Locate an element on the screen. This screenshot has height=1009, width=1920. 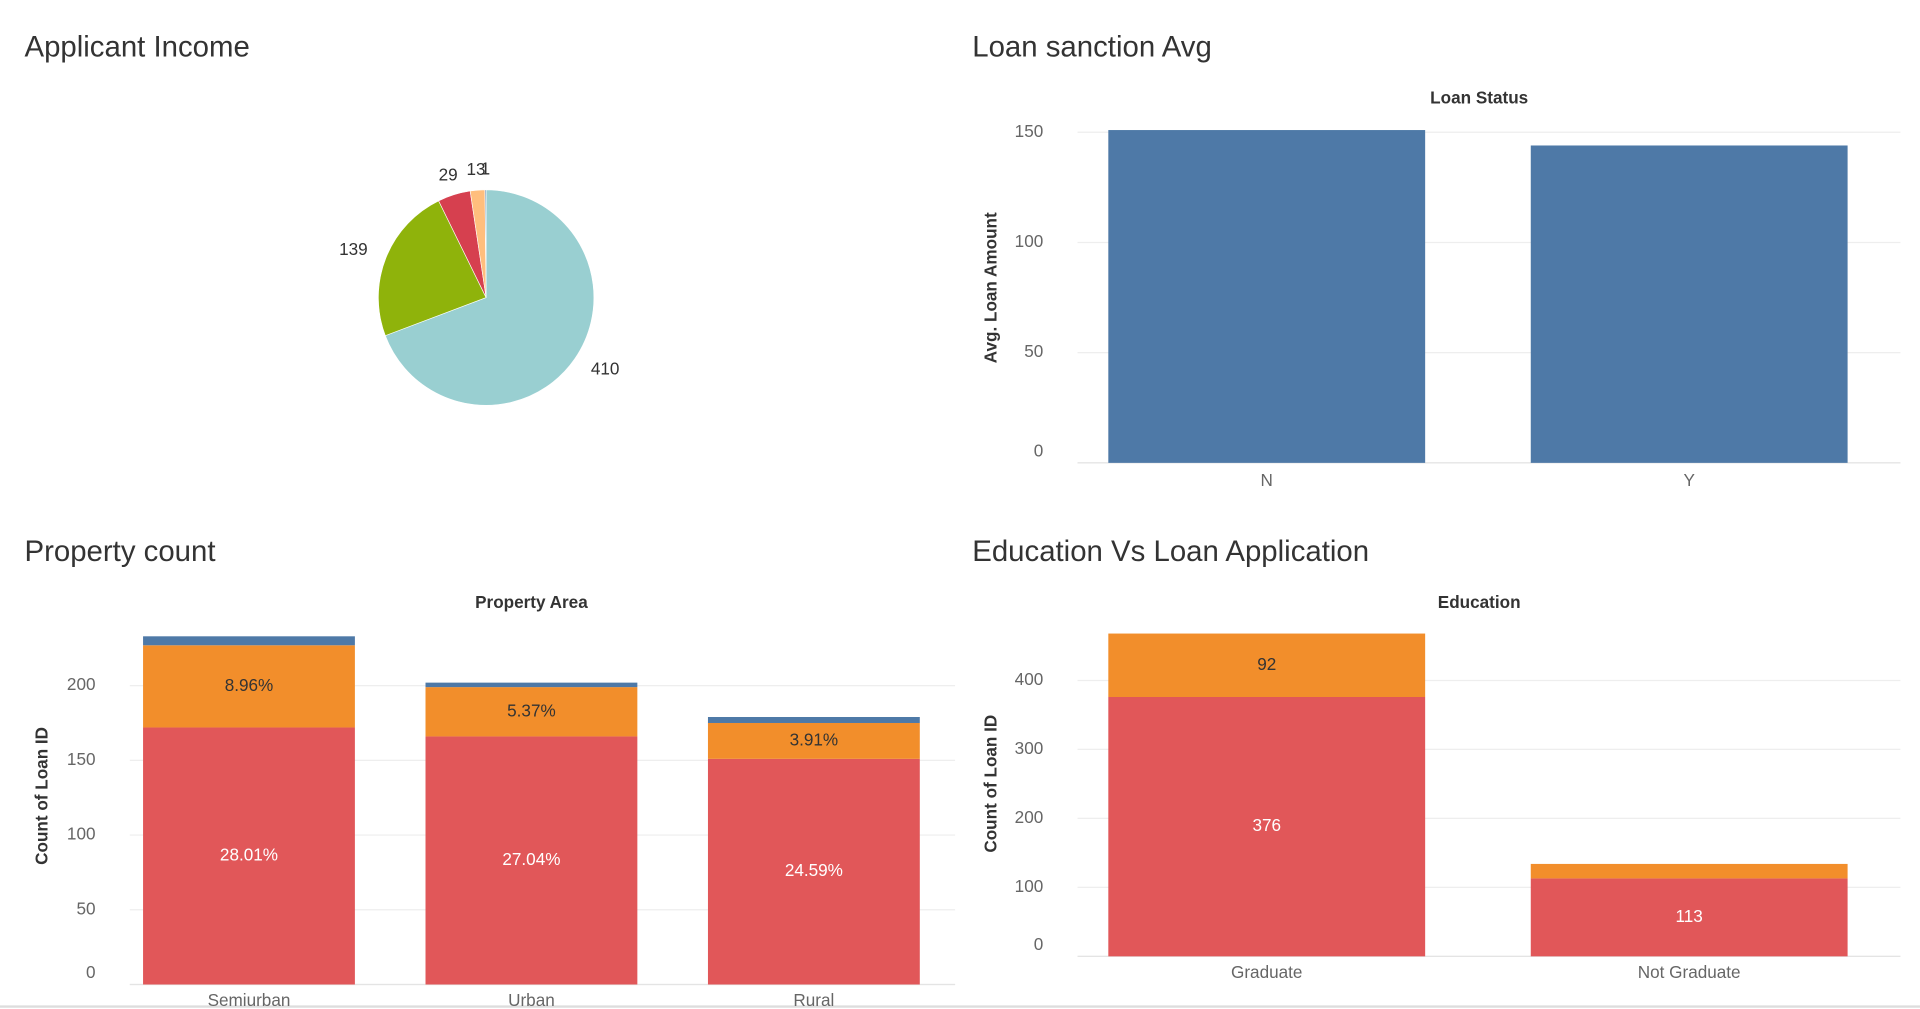
segment-label: 27.04% is located at coordinates (531, 859).